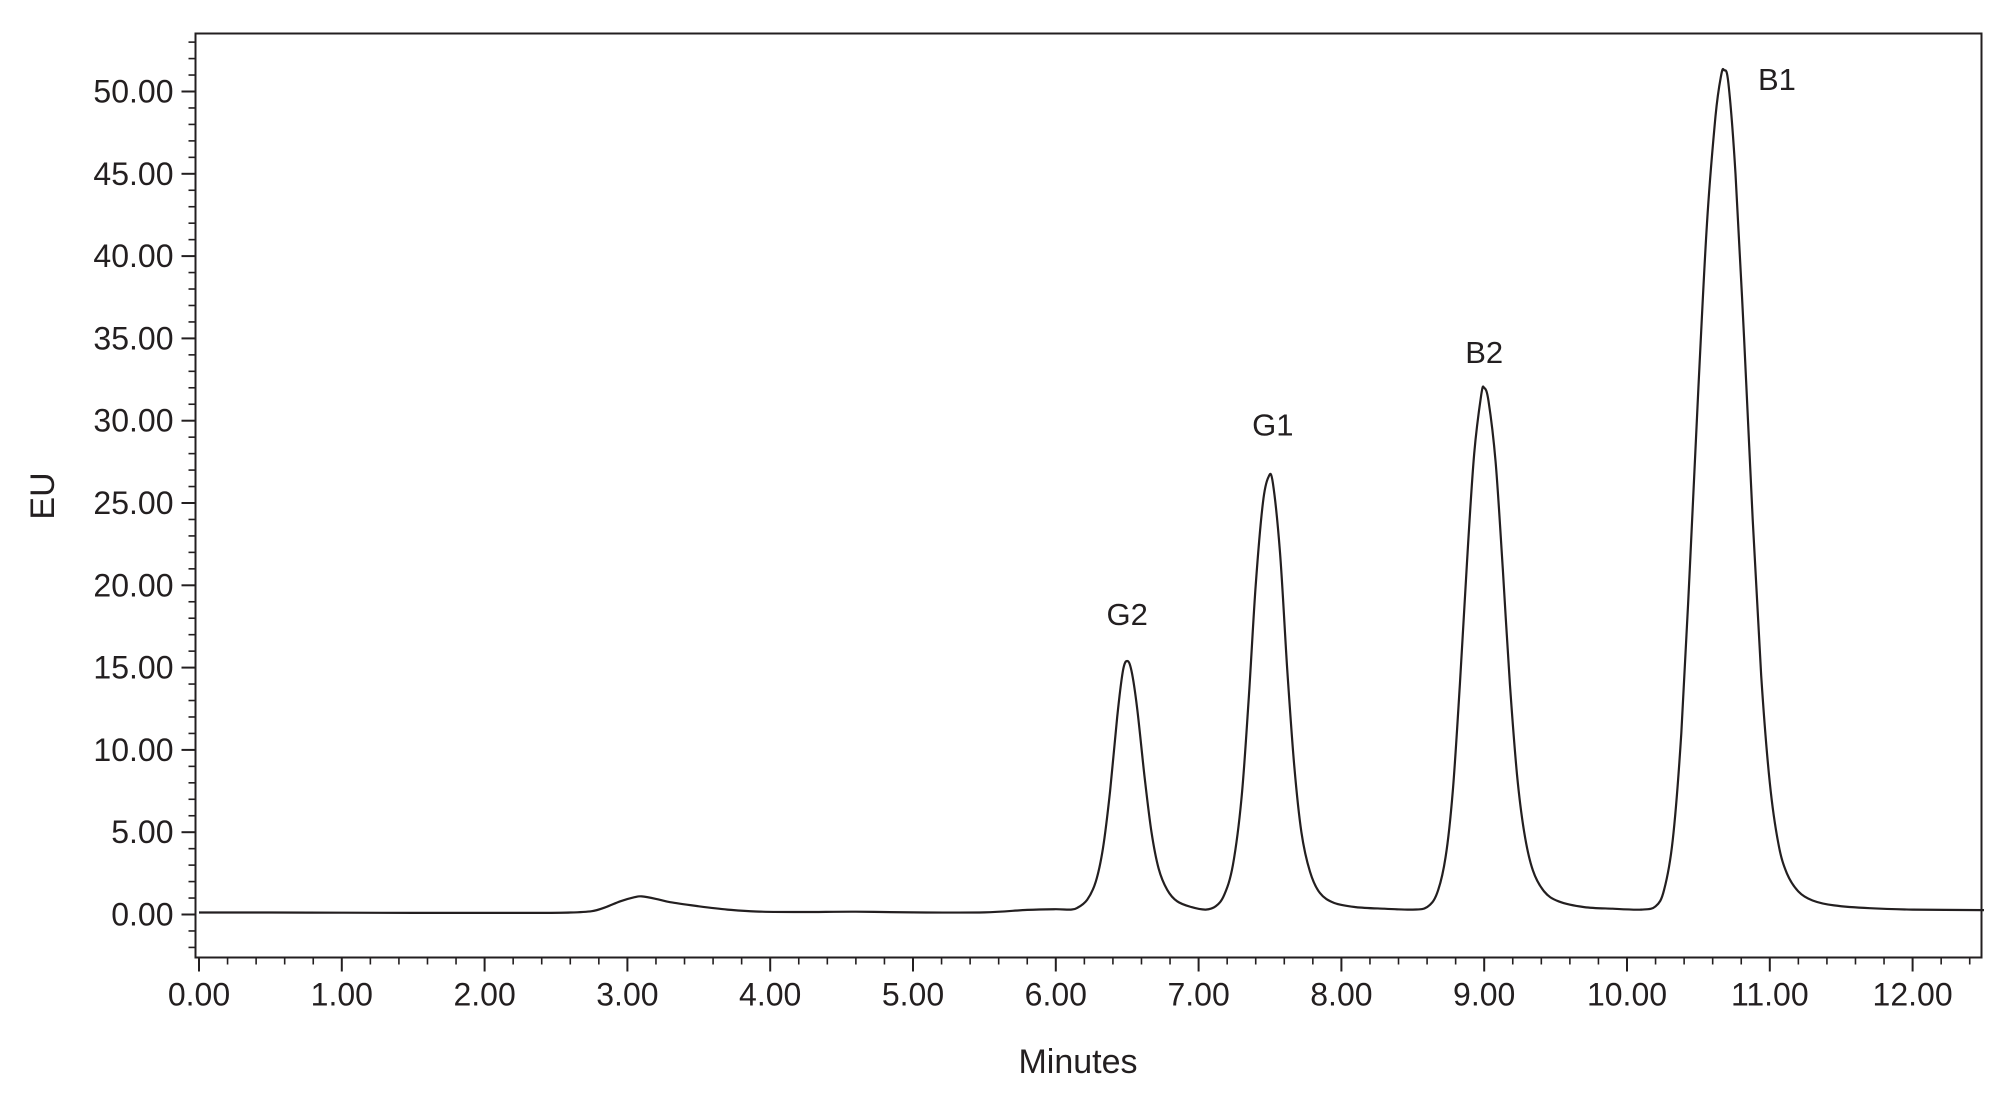 The height and width of the screenshot is (1106, 2000). What do you see at coordinates (133, 585) in the screenshot?
I see `y-tick-label: 20.00` at bounding box center [133, 585].